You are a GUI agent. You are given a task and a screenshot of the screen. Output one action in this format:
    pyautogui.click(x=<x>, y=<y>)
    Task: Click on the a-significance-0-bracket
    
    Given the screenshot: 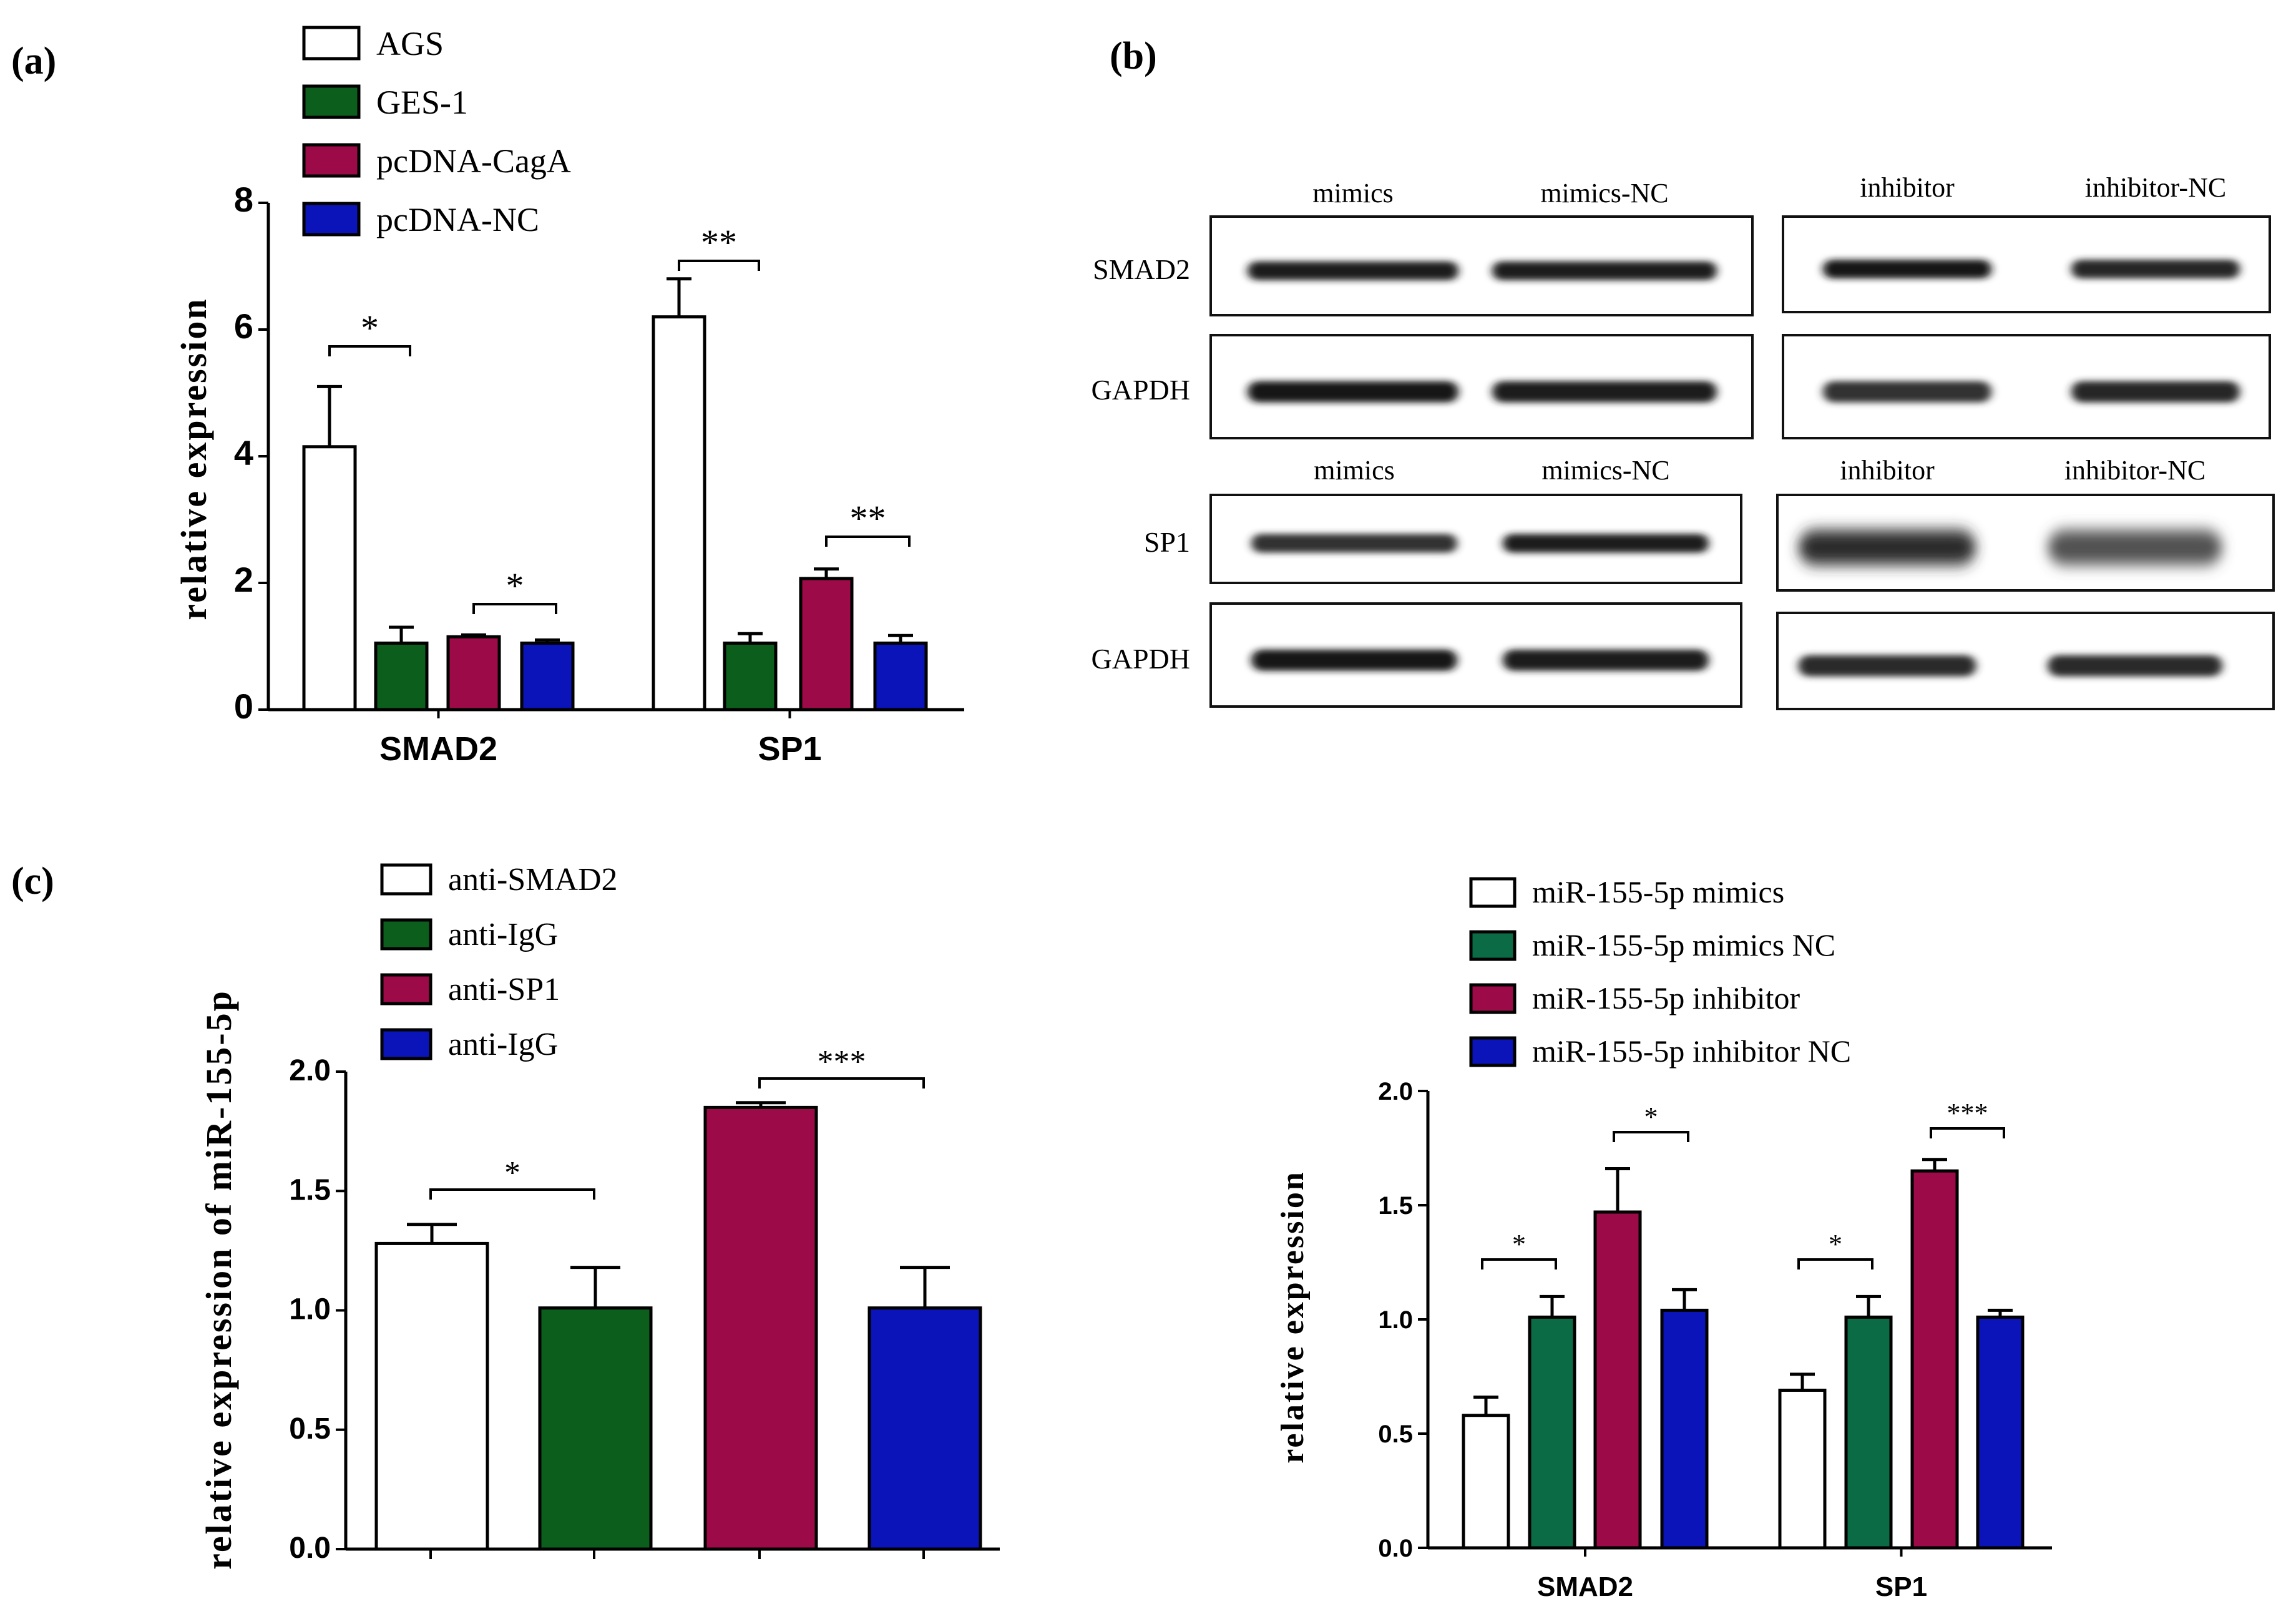 What is the action you would take?
    pyautogui.click(x=369, y=350)
    